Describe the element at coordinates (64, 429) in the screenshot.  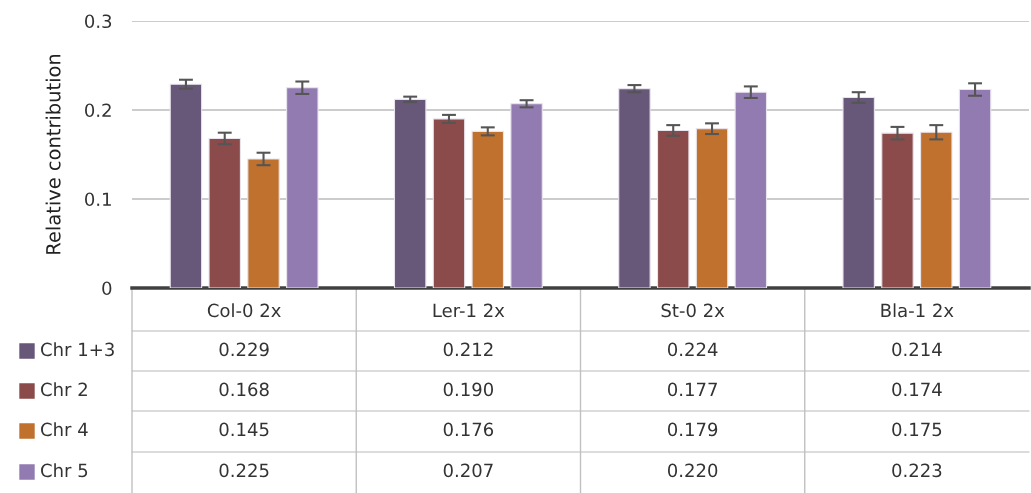
I see `legend-label: Chr 4` at that location.